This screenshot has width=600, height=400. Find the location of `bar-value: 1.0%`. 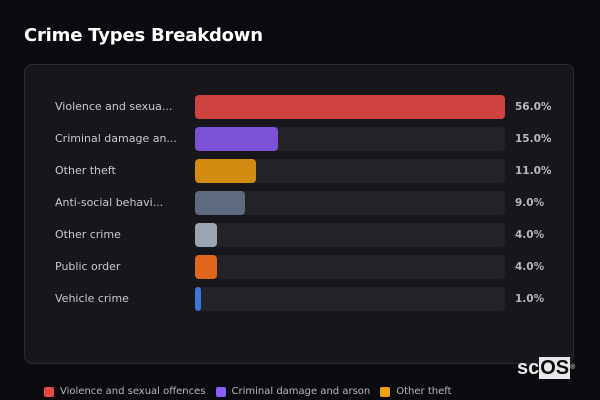

bar-value: 1.0% is located at coordinates (530, 299).